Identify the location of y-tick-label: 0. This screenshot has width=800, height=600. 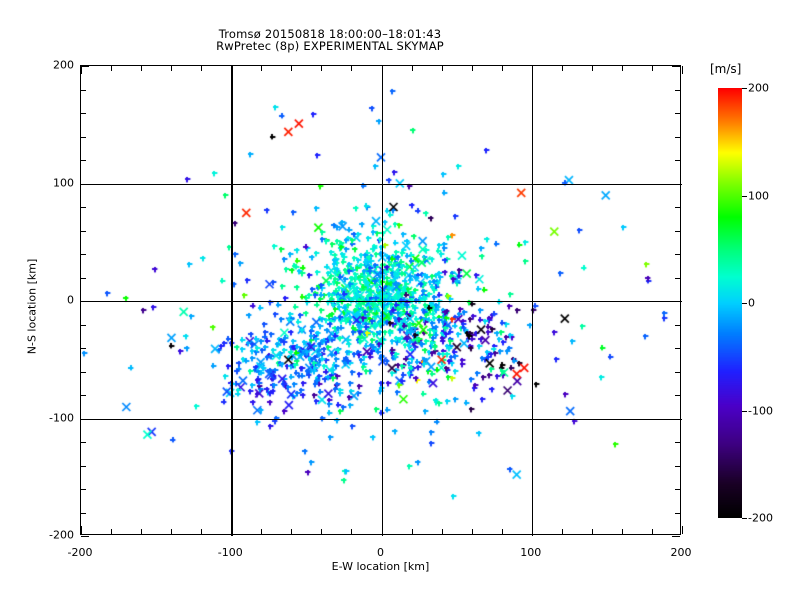
(70, 300).